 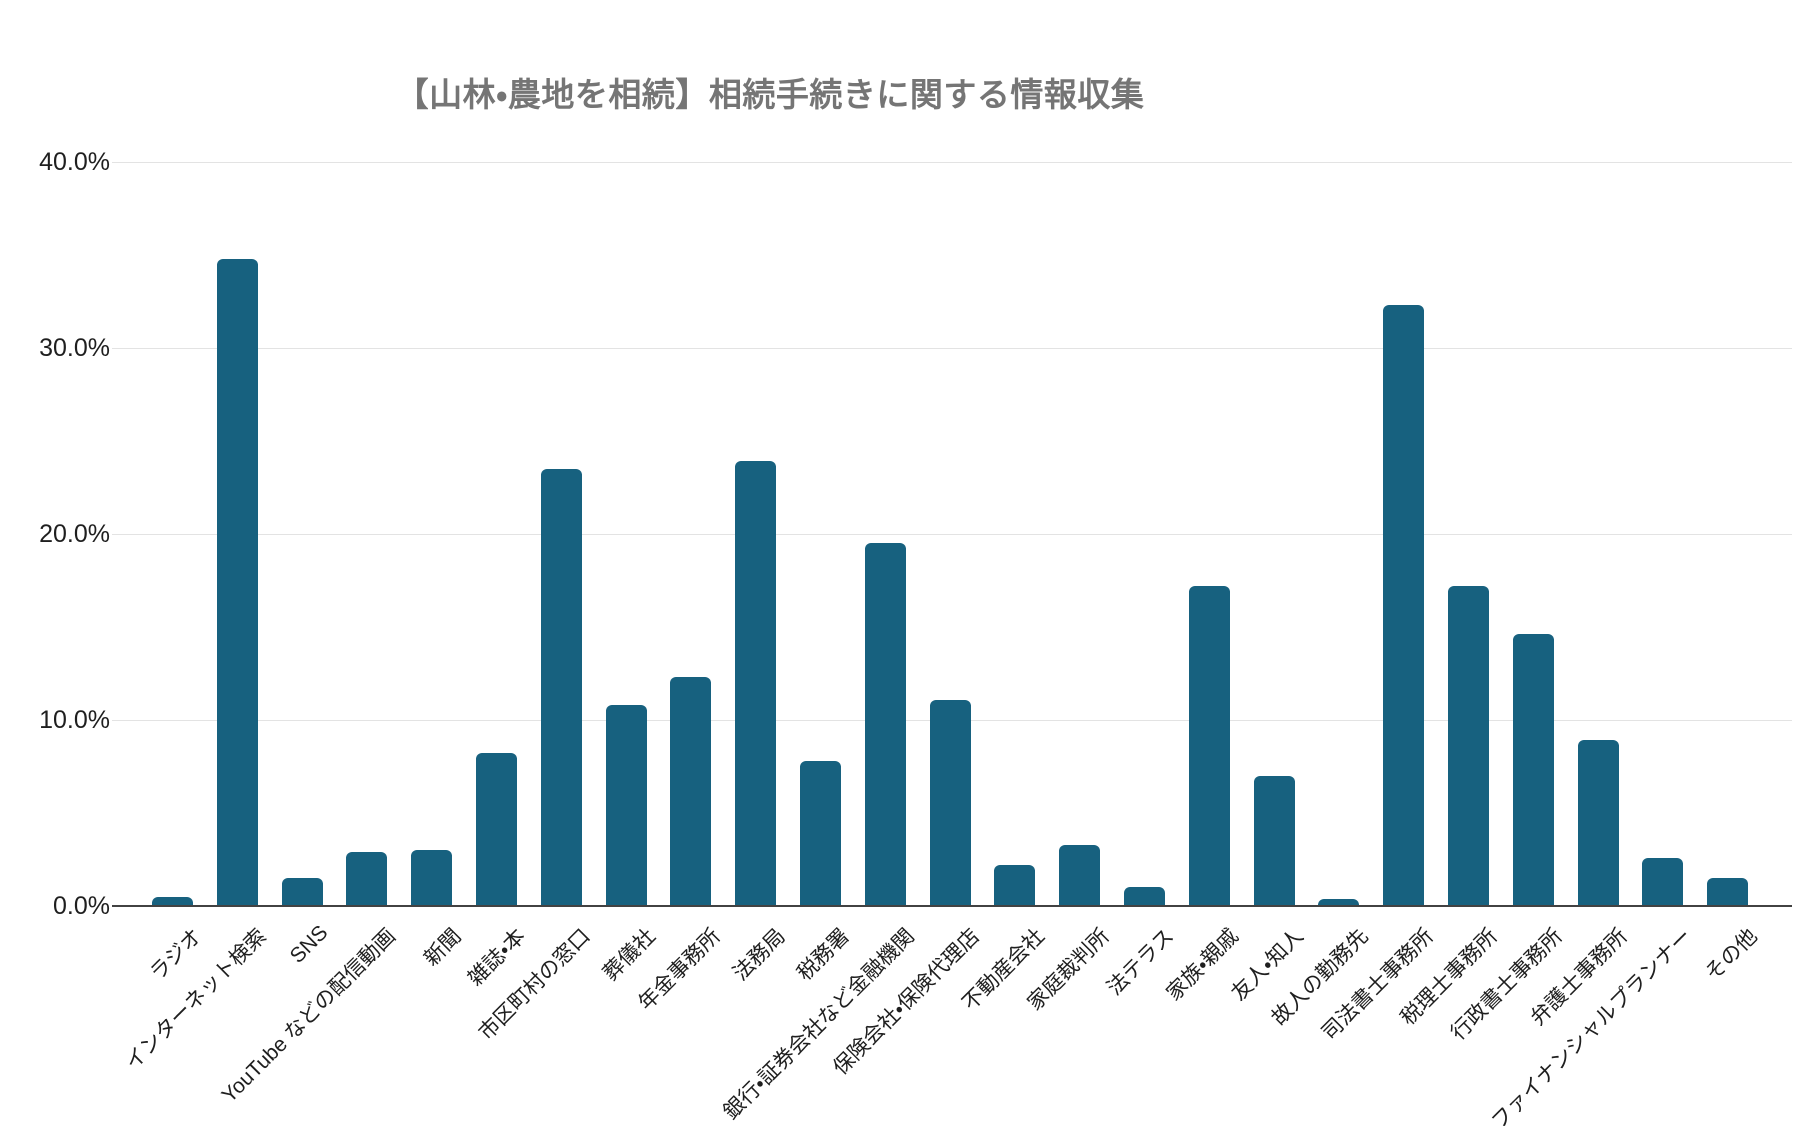 I want to click on x-tick-label: その他, so click(x=1731, y=955).